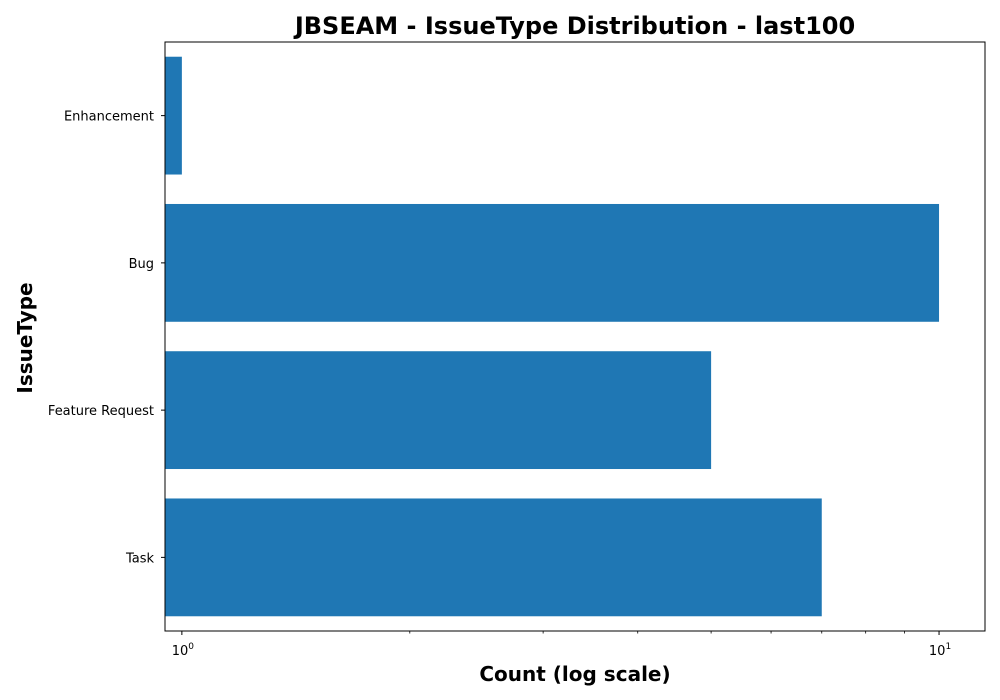 Image resolution: width=1000 pixels, height=700 pixels. I want to click on y-tick-label: Feature Request, so click(101, 411).